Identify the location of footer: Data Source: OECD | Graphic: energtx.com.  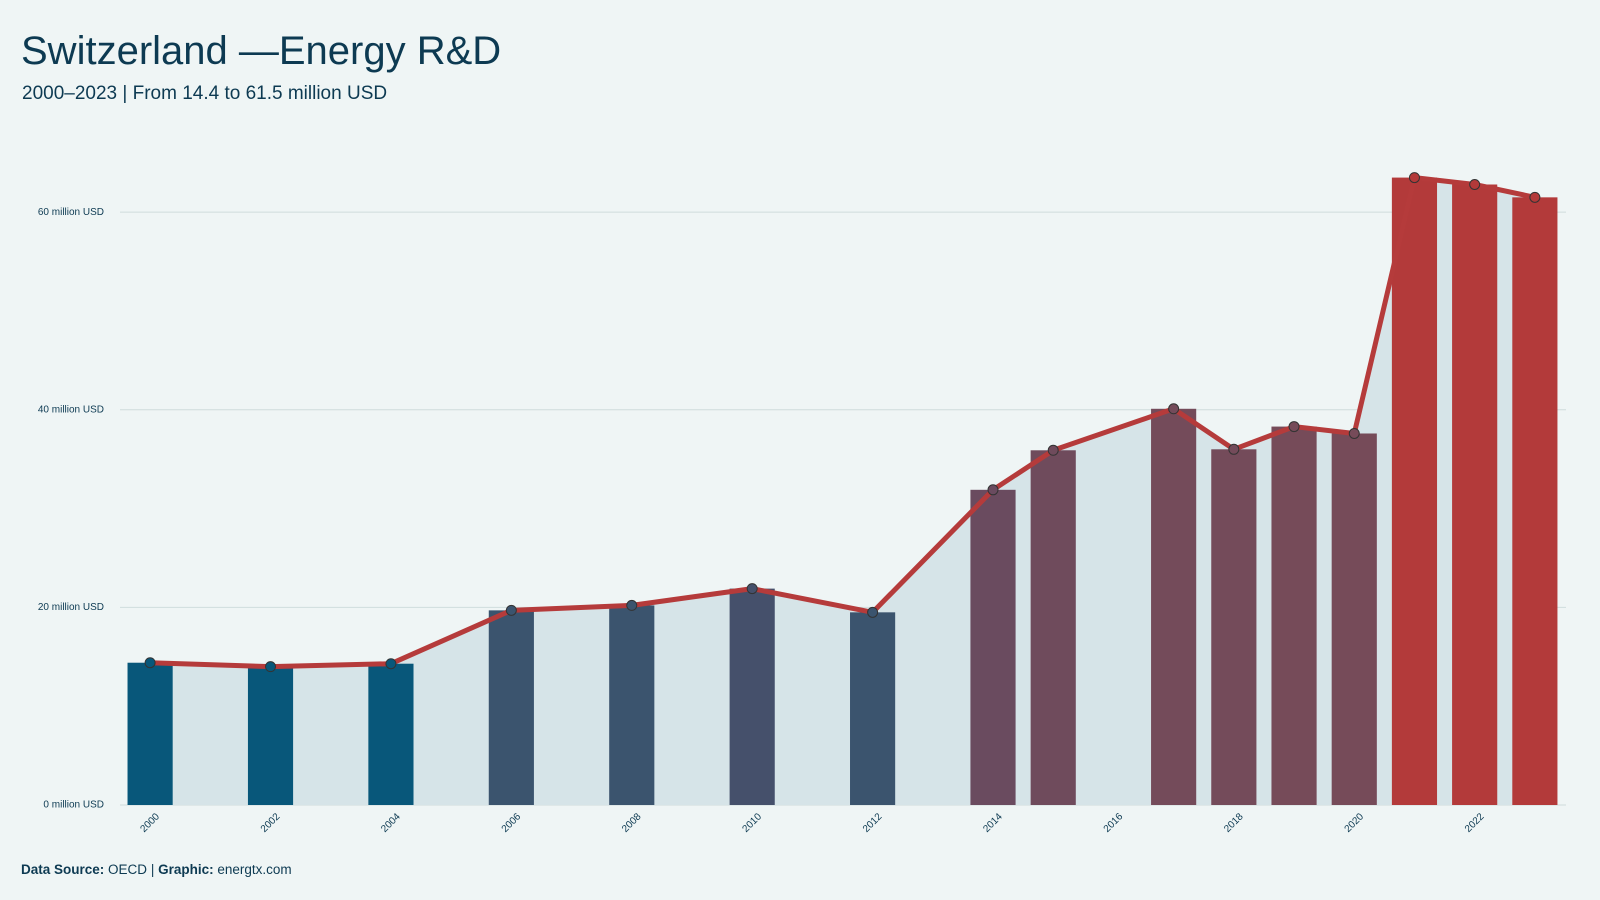
(156, 869).